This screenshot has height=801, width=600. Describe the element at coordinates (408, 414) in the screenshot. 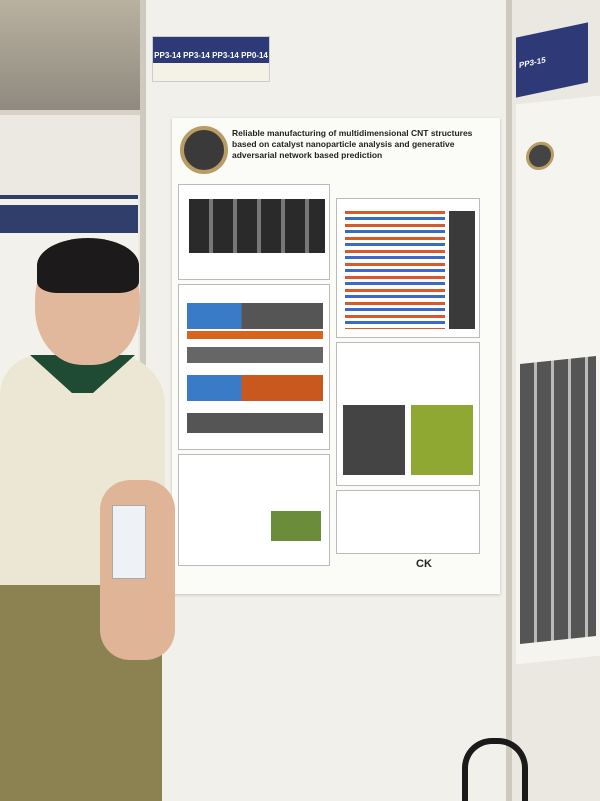

I see `panel-gan` at that location.